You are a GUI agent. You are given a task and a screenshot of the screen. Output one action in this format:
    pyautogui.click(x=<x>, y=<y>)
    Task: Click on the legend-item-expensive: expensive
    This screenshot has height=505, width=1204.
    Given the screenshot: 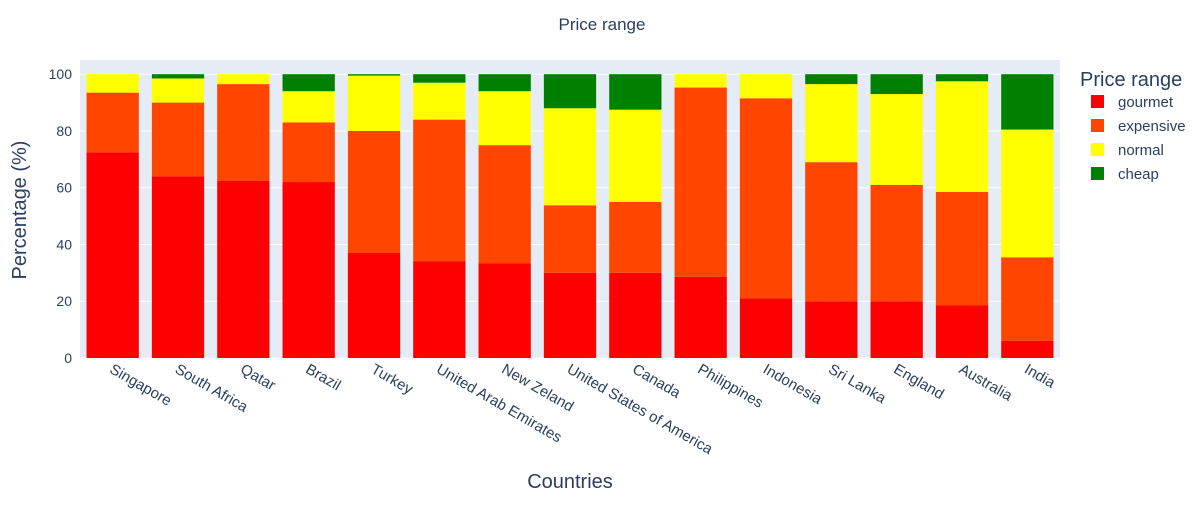 What is the action you would take?
    pyautogui.click(x=1138, y=126)
    